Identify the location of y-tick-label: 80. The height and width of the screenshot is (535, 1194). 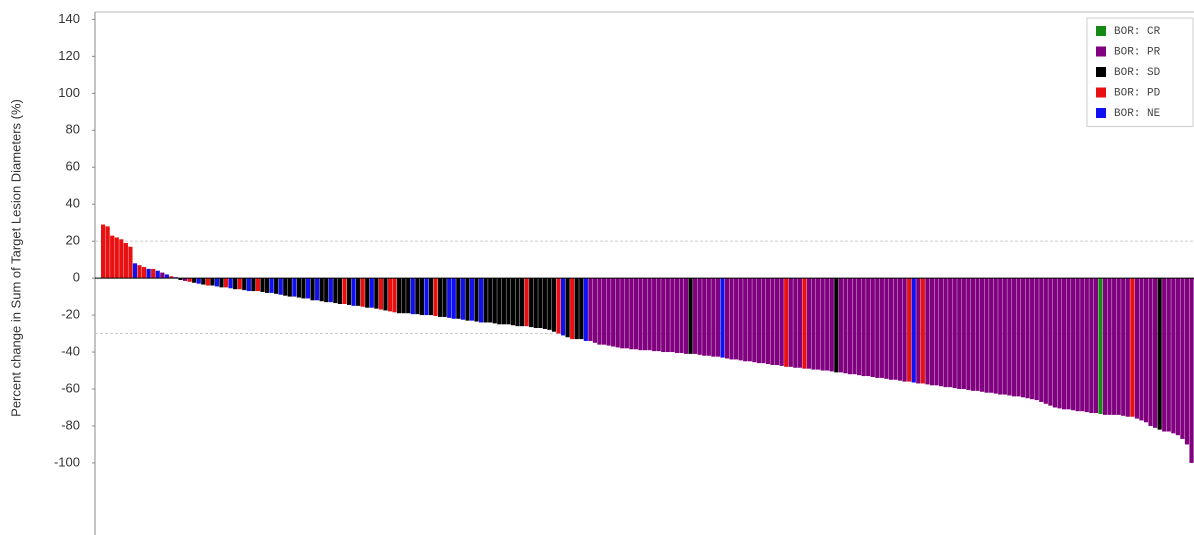
(73, 129).